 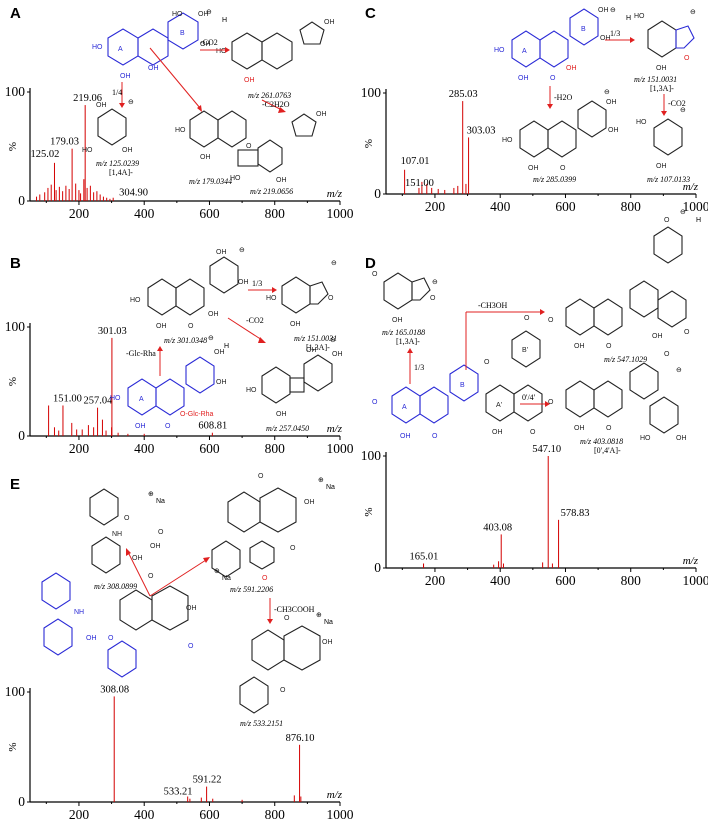 What do you see at coordinates (529, 397) in the screenshot?
I see `transition-d-04: 0'/4'` at bounding box center [529, 397].